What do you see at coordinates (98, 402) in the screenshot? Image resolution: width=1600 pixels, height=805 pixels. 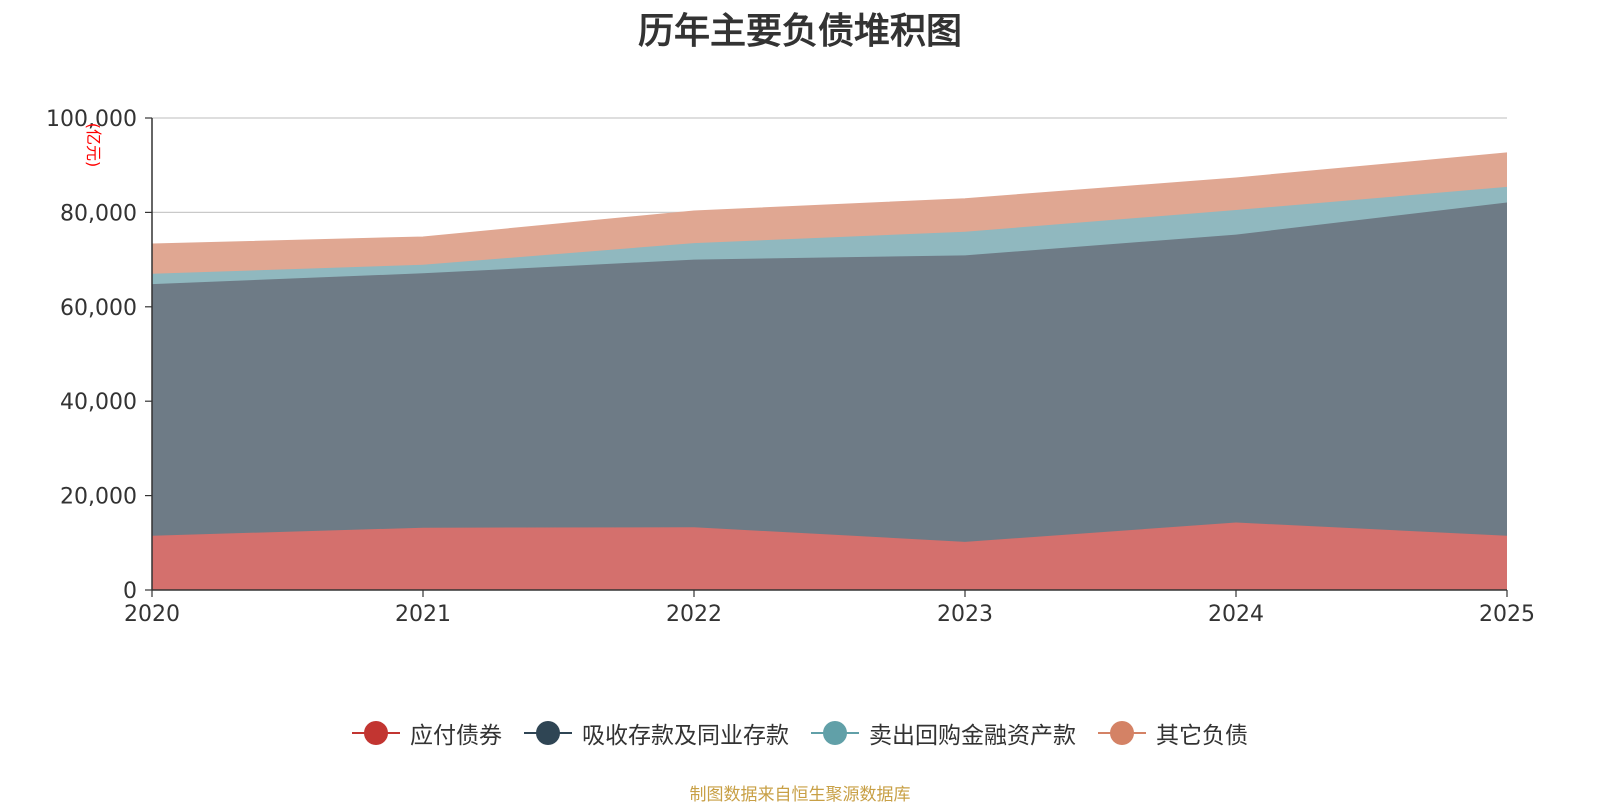 I see `y-tick-label: 40,000` at bounding box center [98, 402].